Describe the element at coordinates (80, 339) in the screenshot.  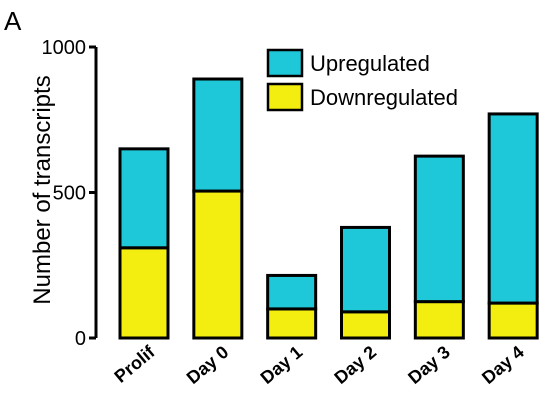
I see `y-tick-label: 0` at that location.